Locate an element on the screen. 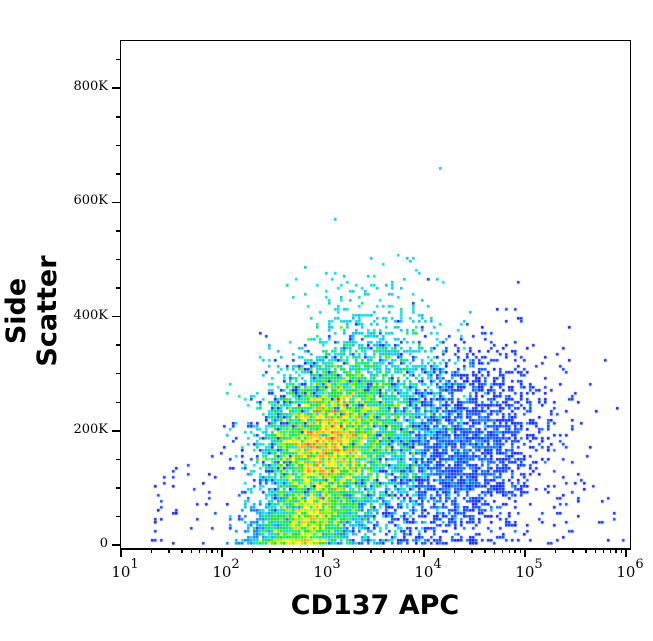  y-tick-label: 0 is located at coordinates (103, 543).